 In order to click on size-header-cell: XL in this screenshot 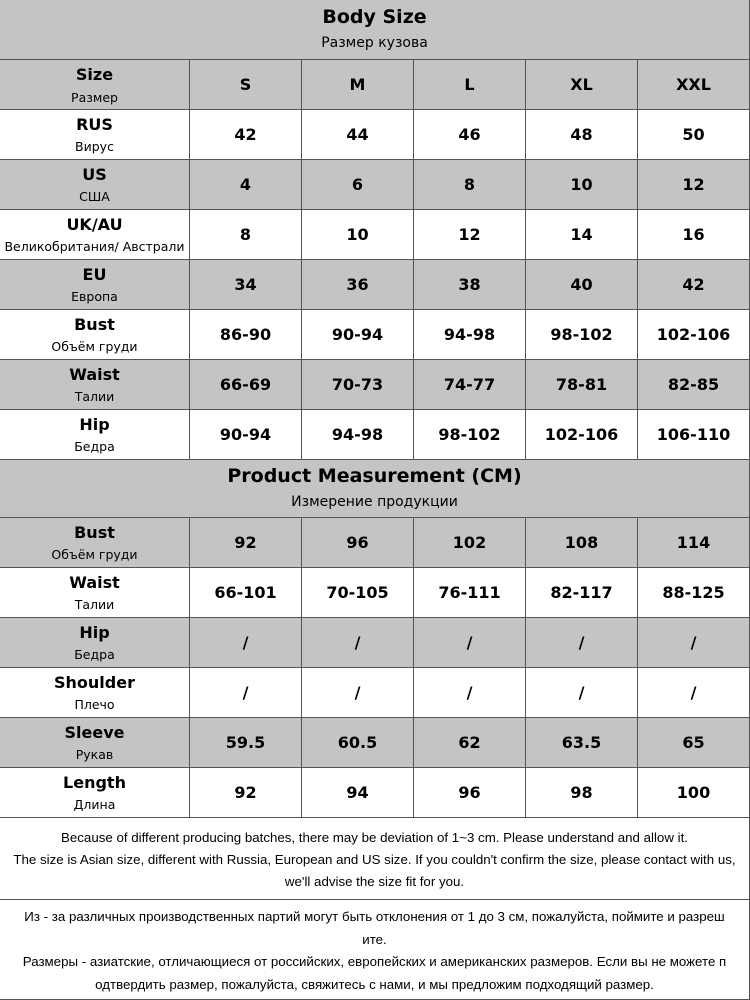, I will do `click(582, 85)`.